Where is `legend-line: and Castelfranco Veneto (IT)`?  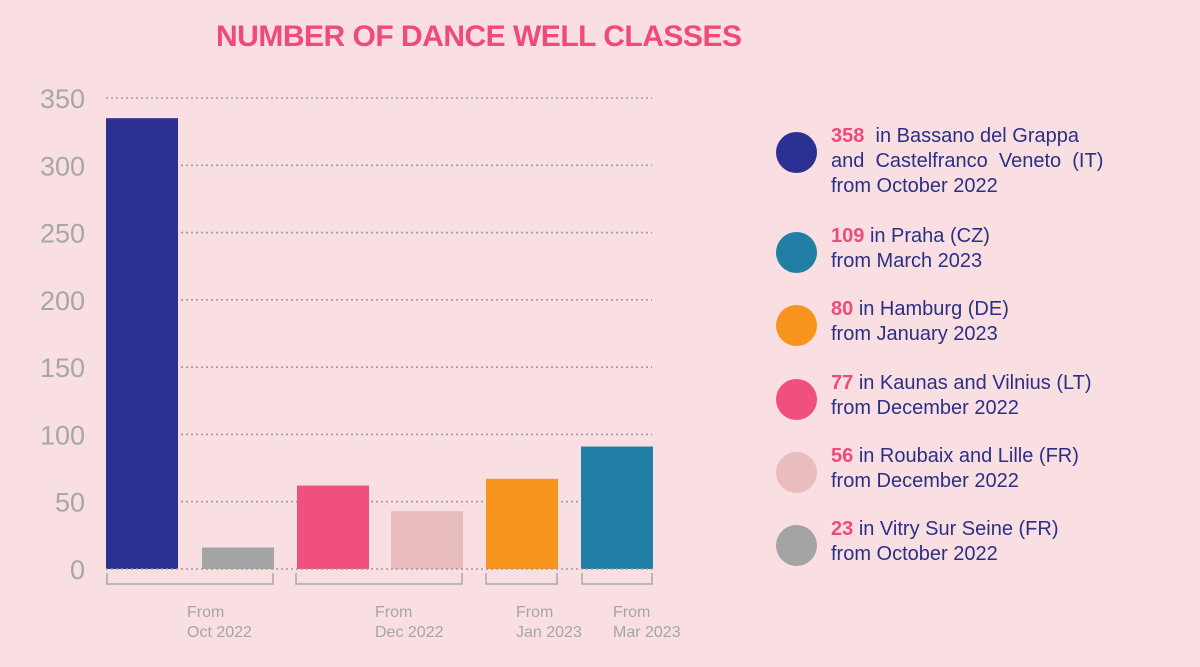
legend-line: and Castelfranco Veneto (IT) is located at coordinates (967, 161).